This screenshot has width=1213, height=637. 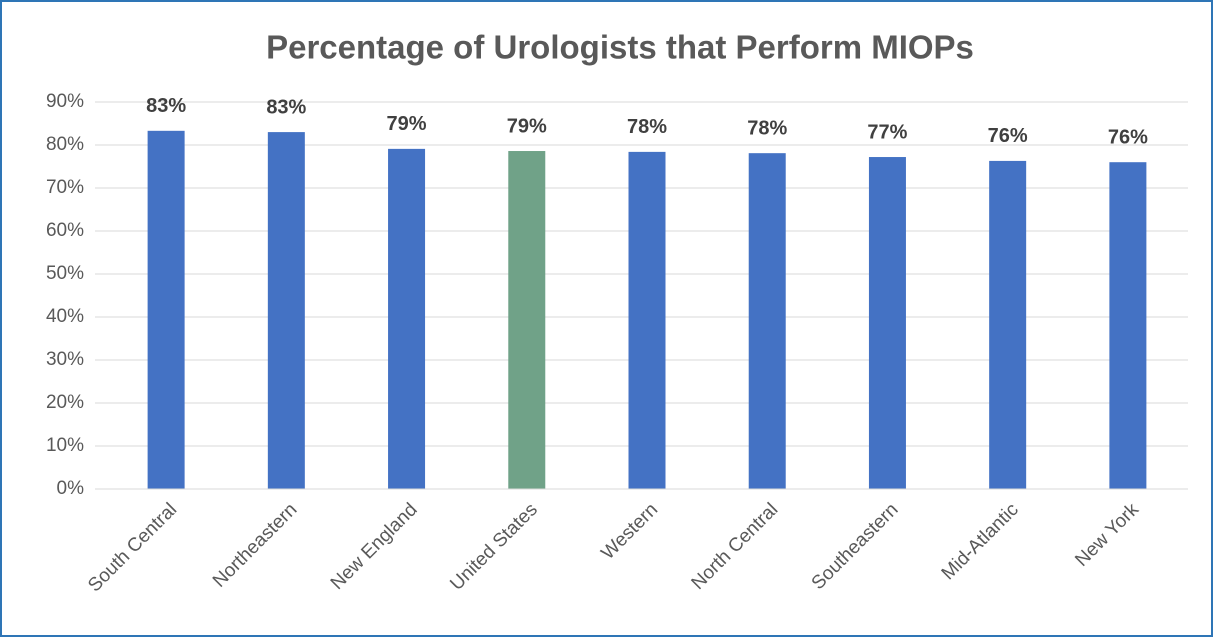 I want to click on y-tick-label: 80%, so click(x=65, y=144).